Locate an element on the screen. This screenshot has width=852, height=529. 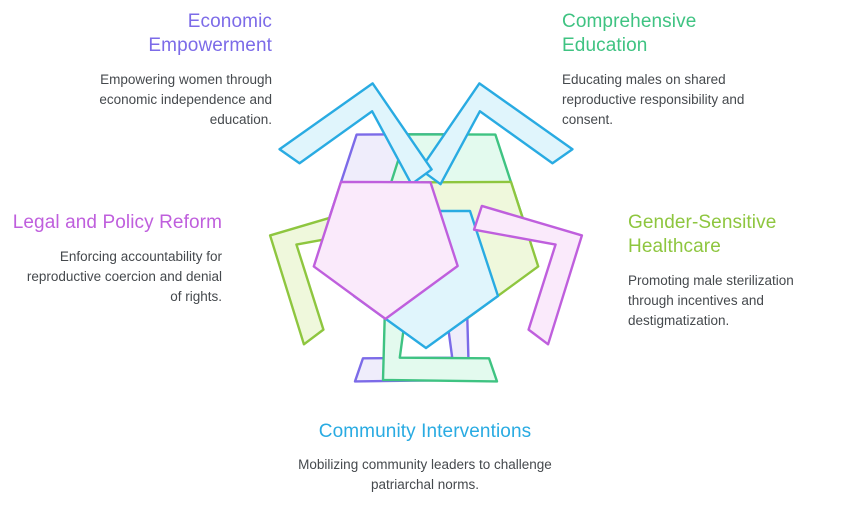
node-title-community-interventions: Community Interventions is located at coordinates (425, 431).